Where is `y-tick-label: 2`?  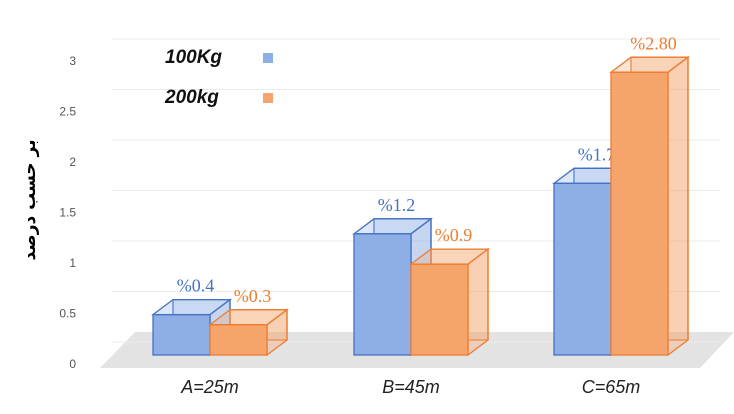
y-tick-label: 2 is located at coordinates (72, 162).